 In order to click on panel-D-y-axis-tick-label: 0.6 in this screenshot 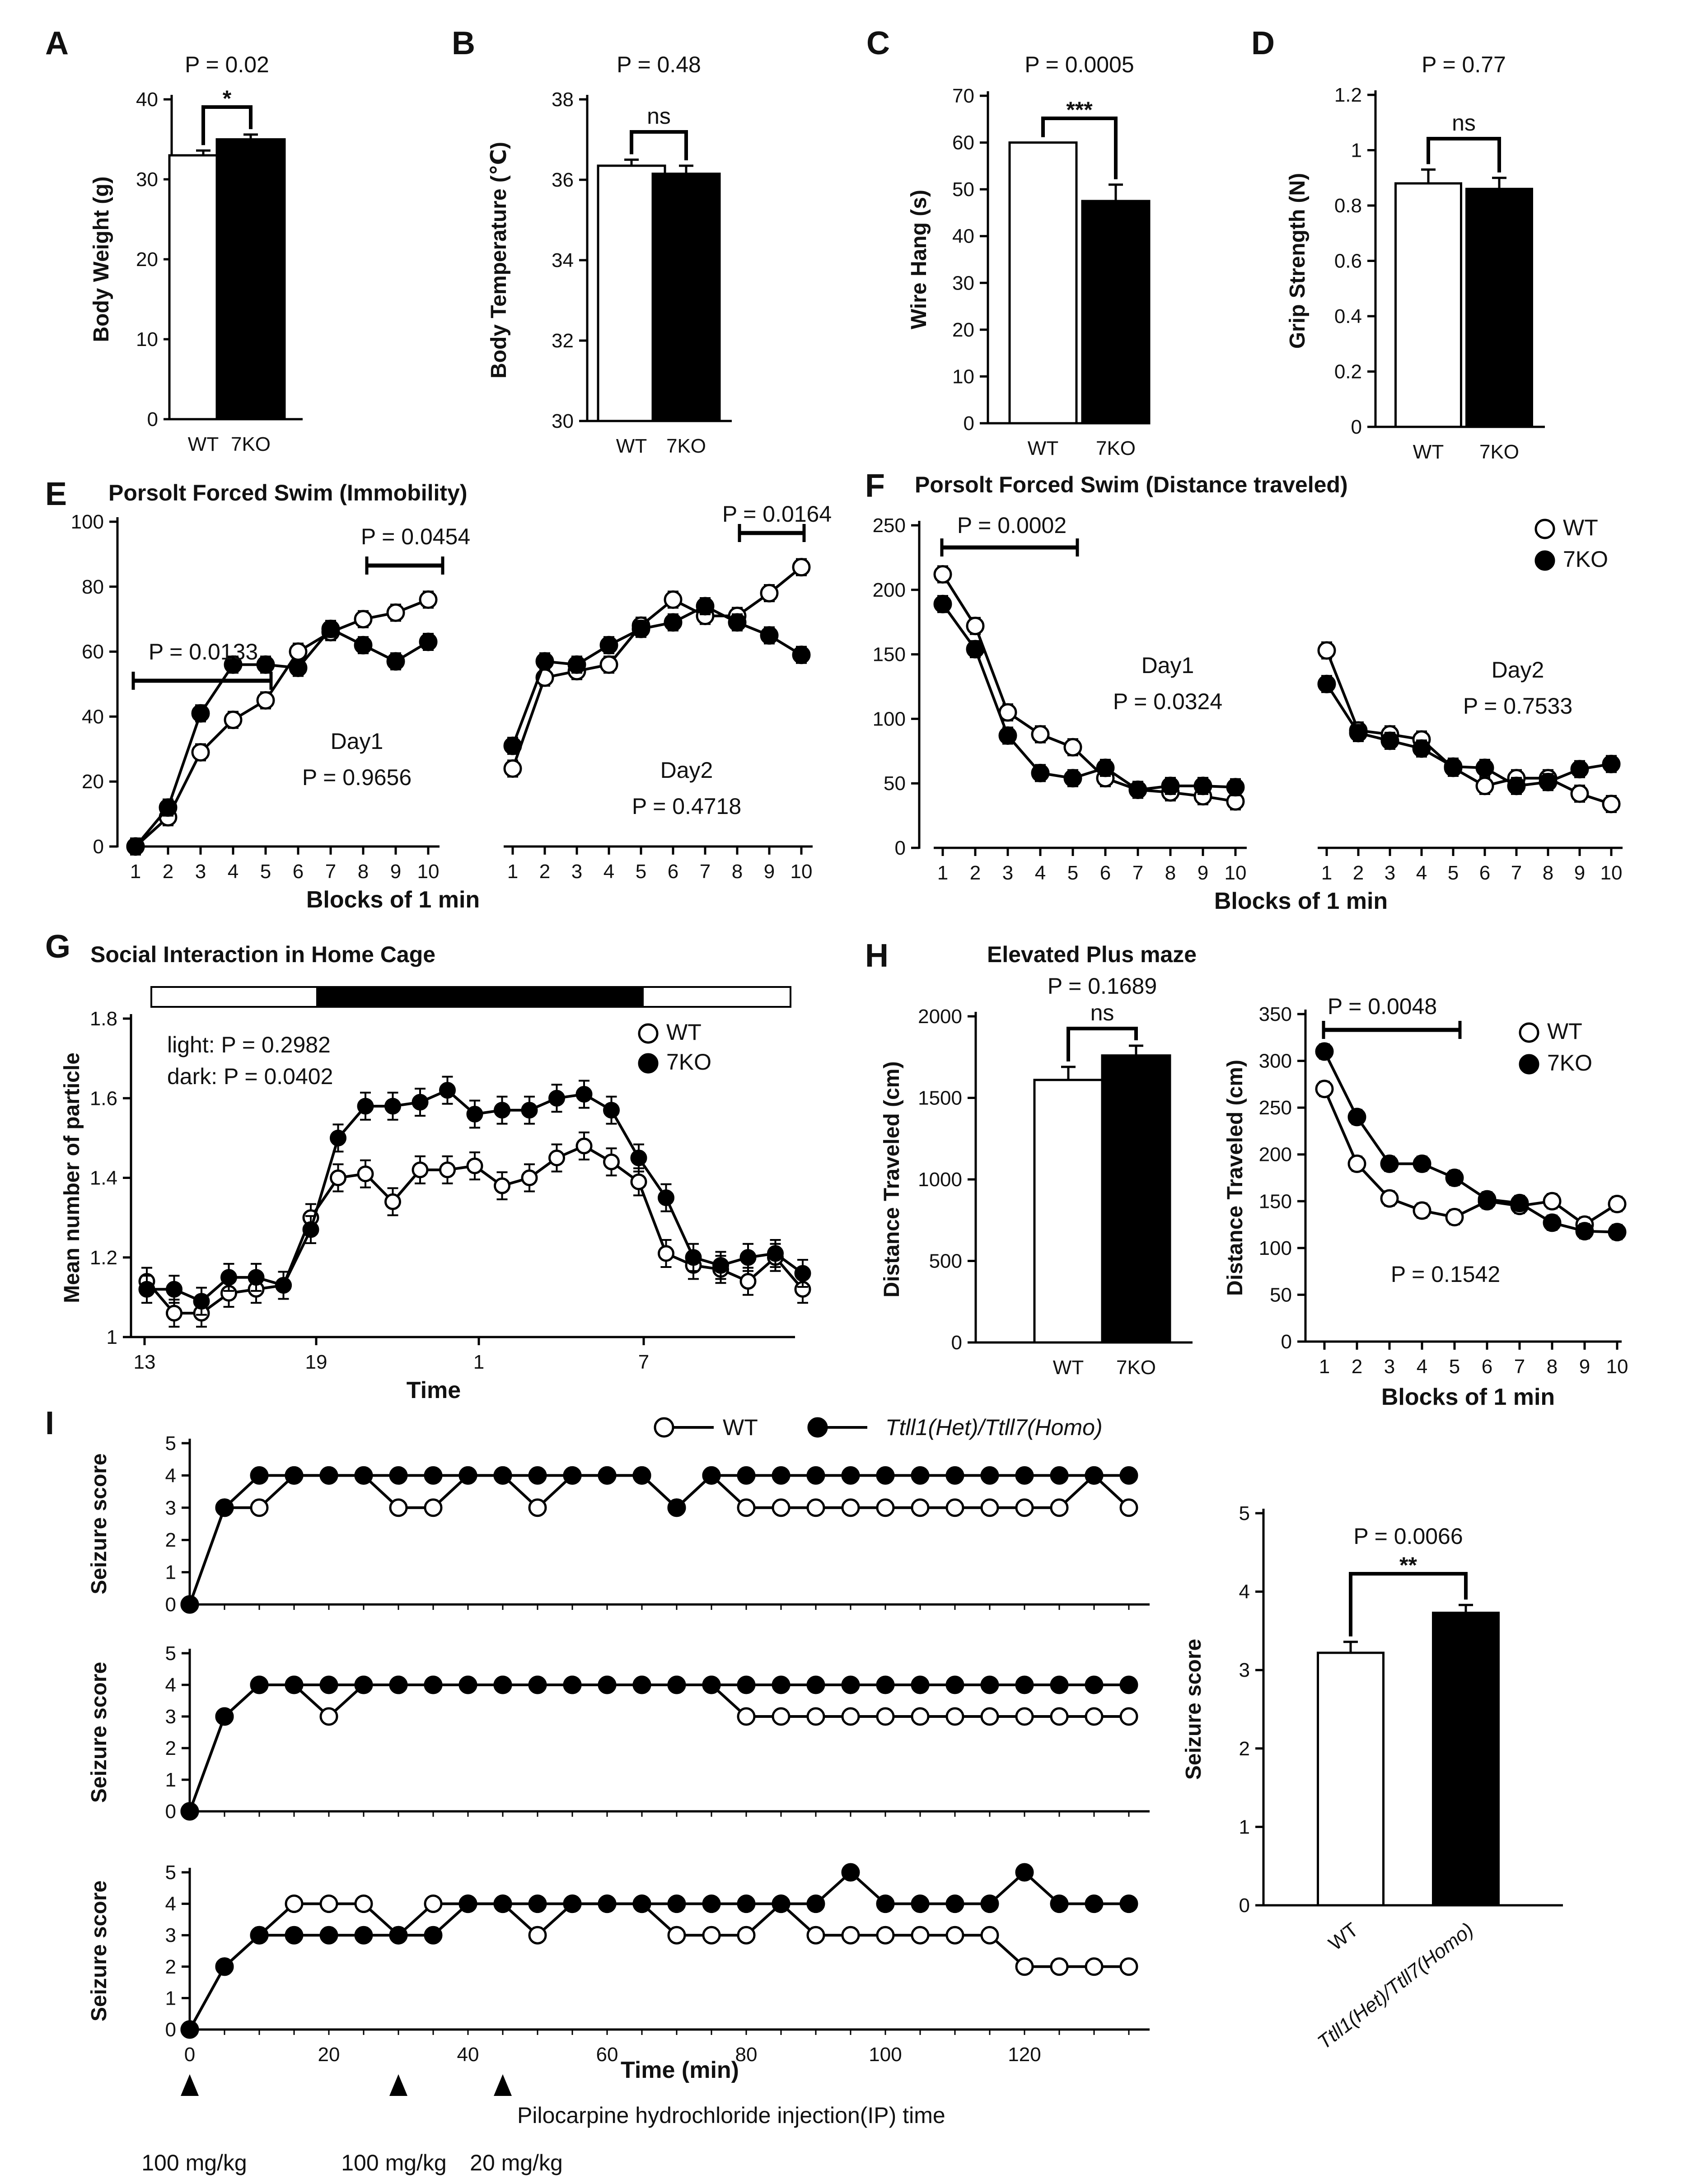, I will do `click(1348, 261)`.